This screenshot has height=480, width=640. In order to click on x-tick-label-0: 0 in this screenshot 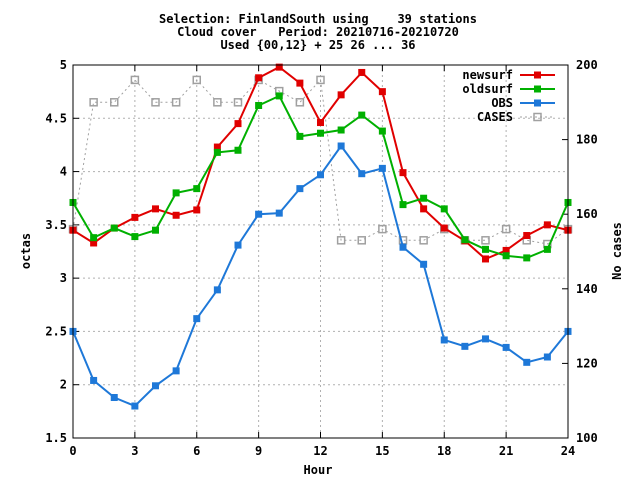, I will do `click(72, 451)`.